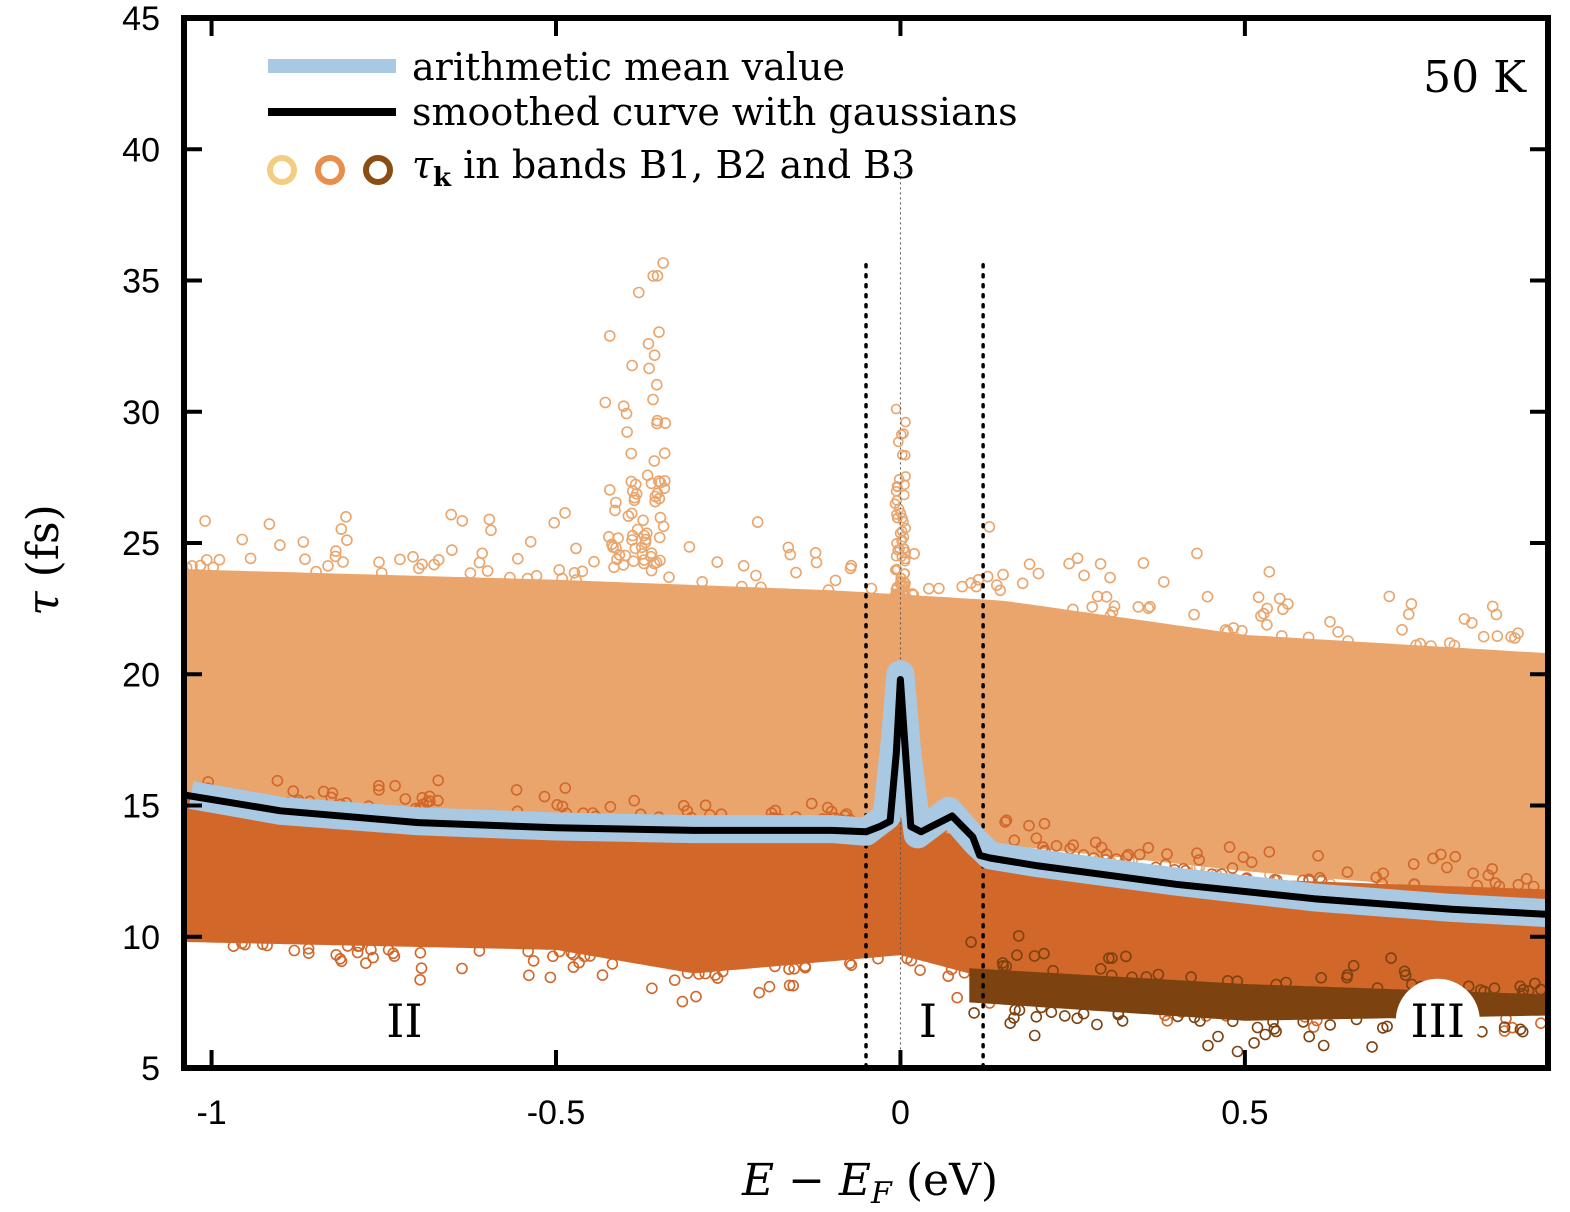  I want to click on y-tick-label: 5, so click(150, 1069).